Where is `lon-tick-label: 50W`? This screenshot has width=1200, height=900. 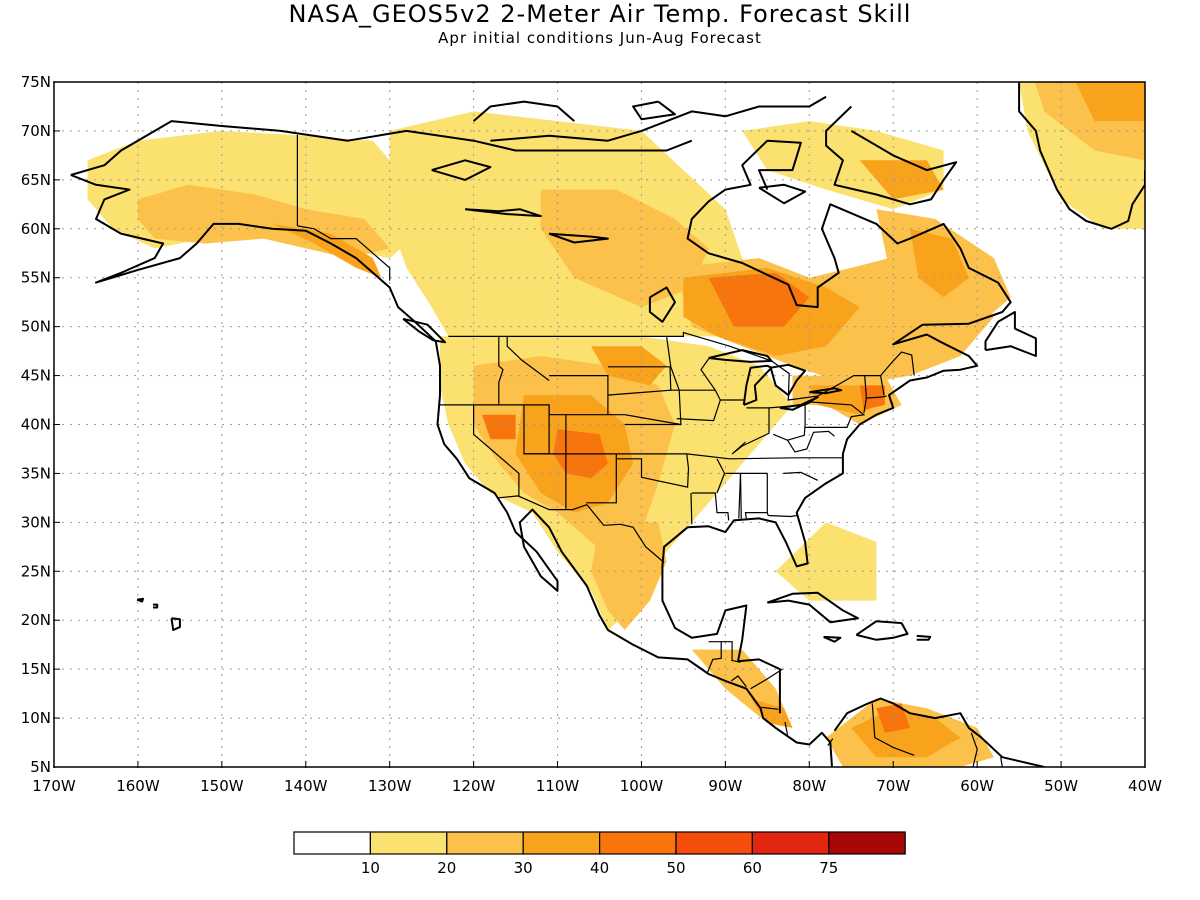 lon-tick-label: 50W is located at coordinates (1061, 786).